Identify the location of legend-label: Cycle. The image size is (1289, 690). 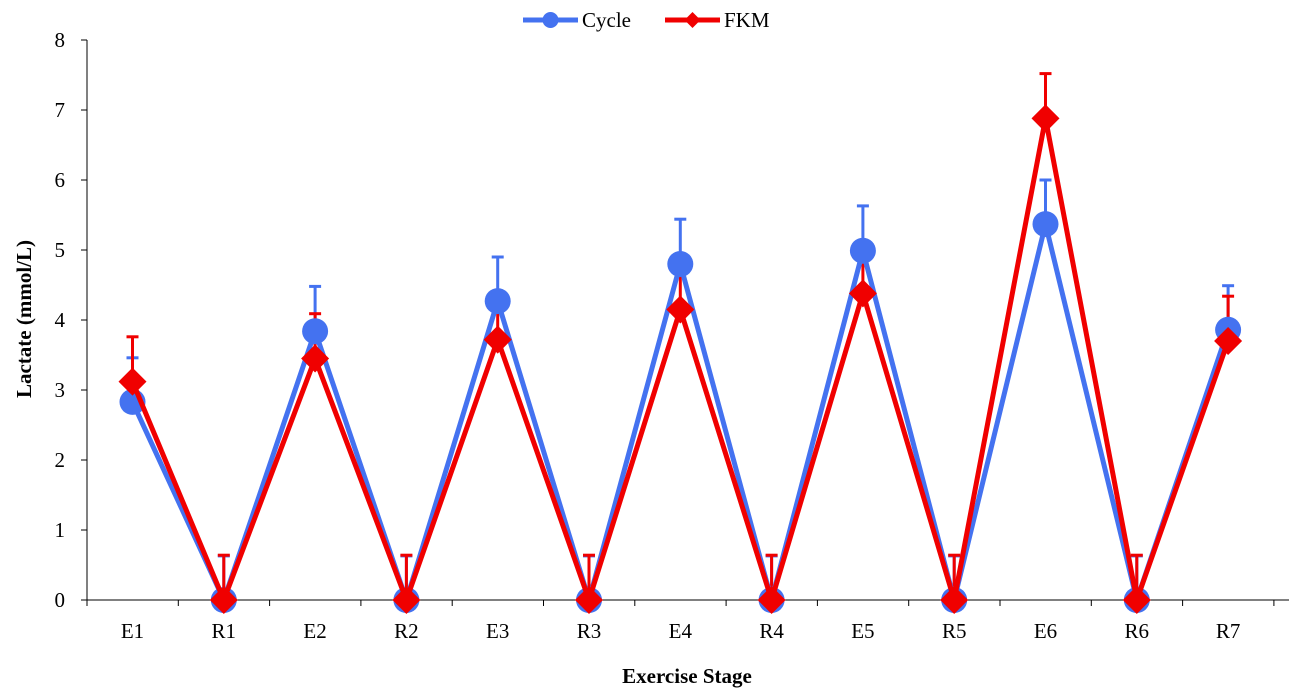
(606, 20).